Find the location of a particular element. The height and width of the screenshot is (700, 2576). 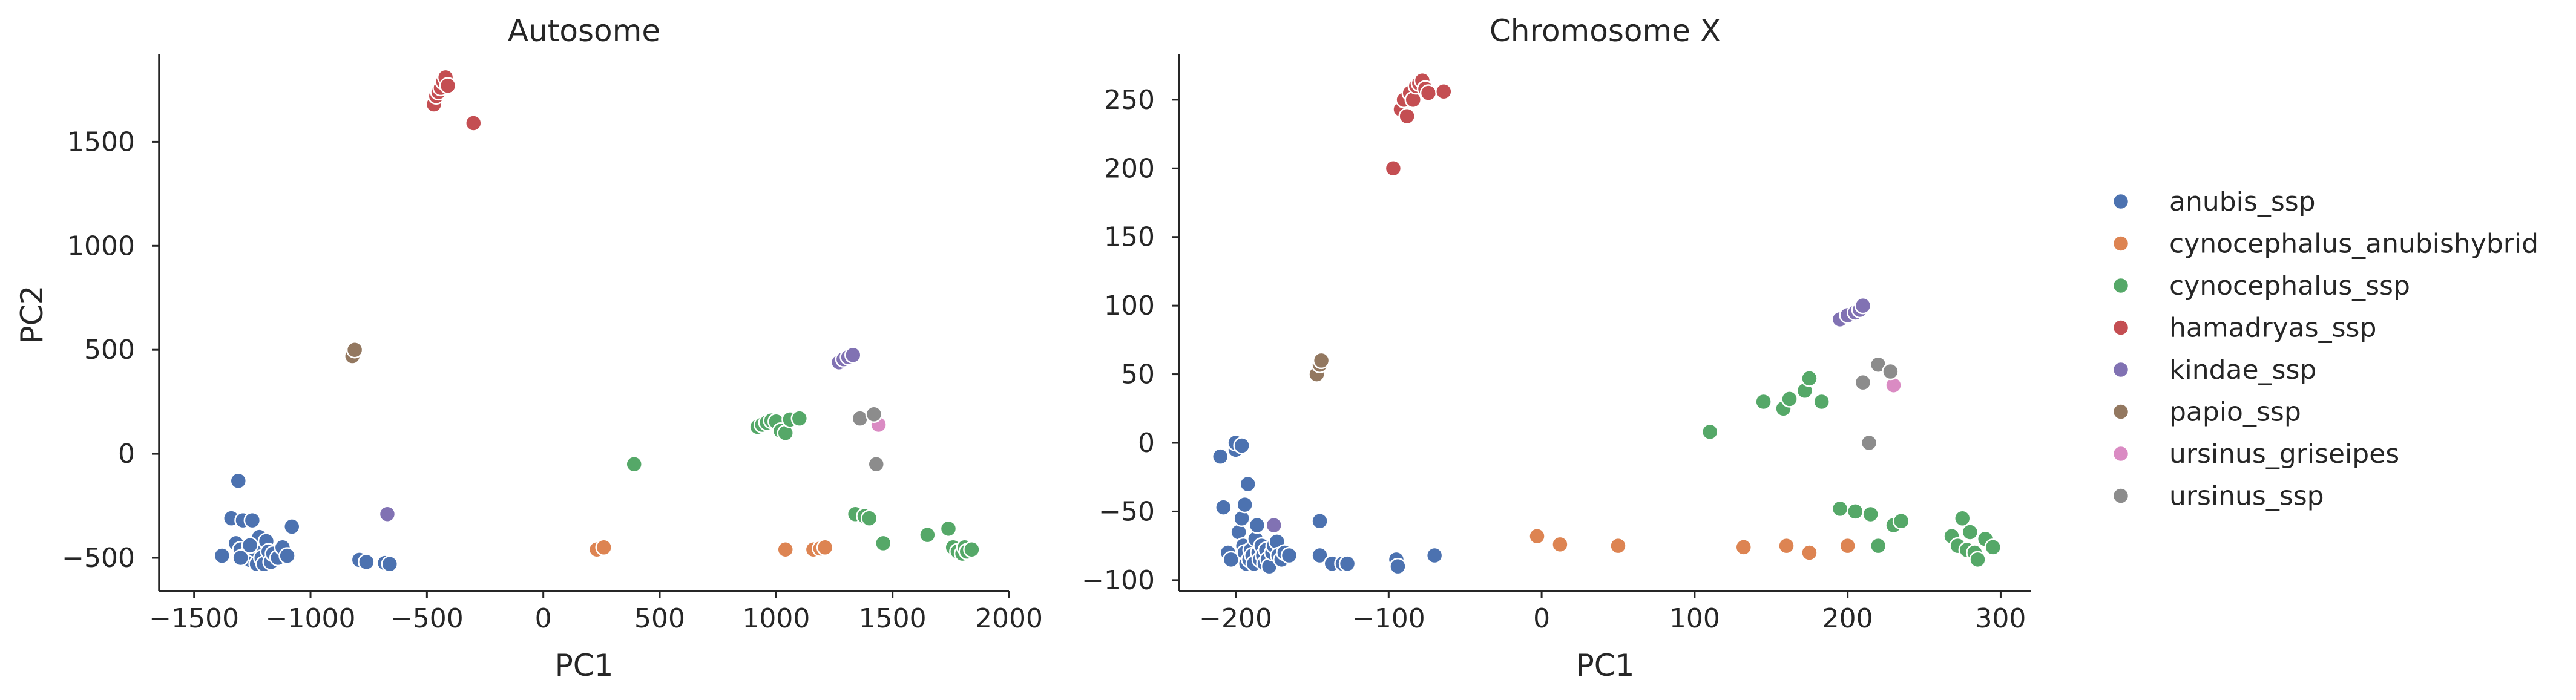

legend-label-papio-ssp: papio_ssp is located at coordinates (2235, 412).